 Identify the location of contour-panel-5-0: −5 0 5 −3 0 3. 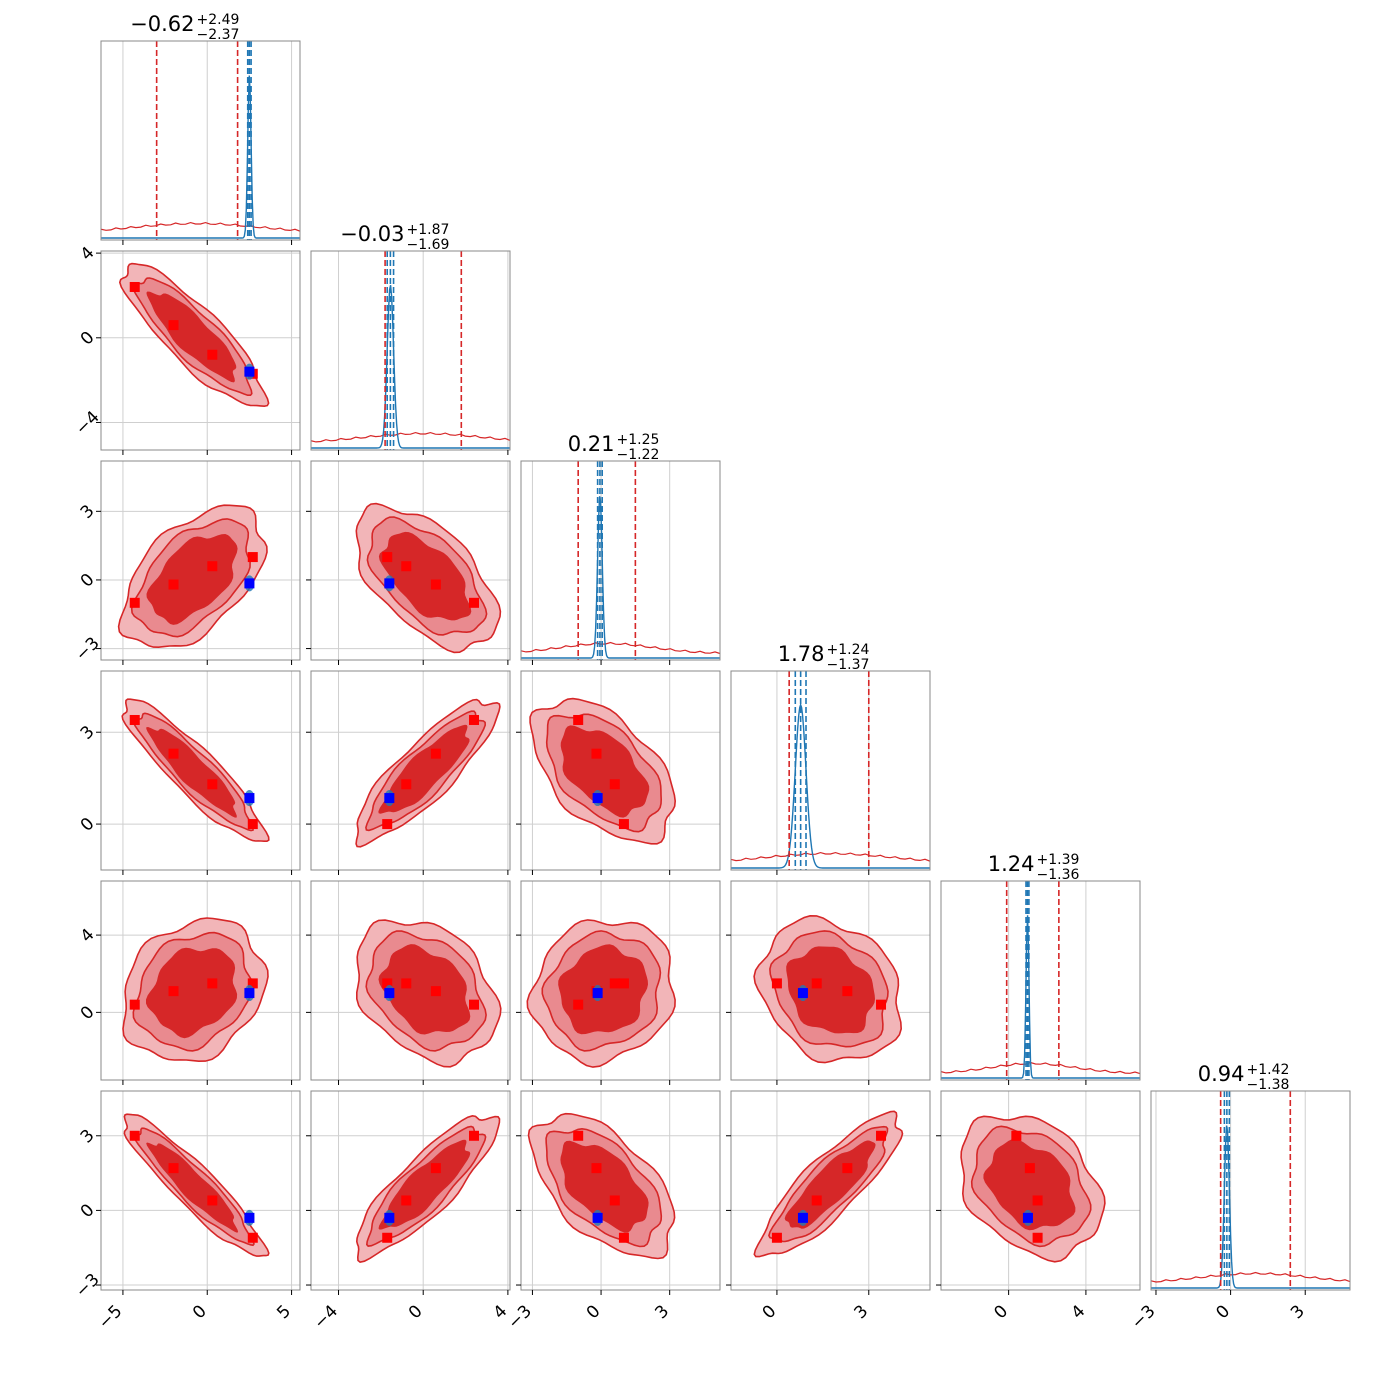
(186, 1211).